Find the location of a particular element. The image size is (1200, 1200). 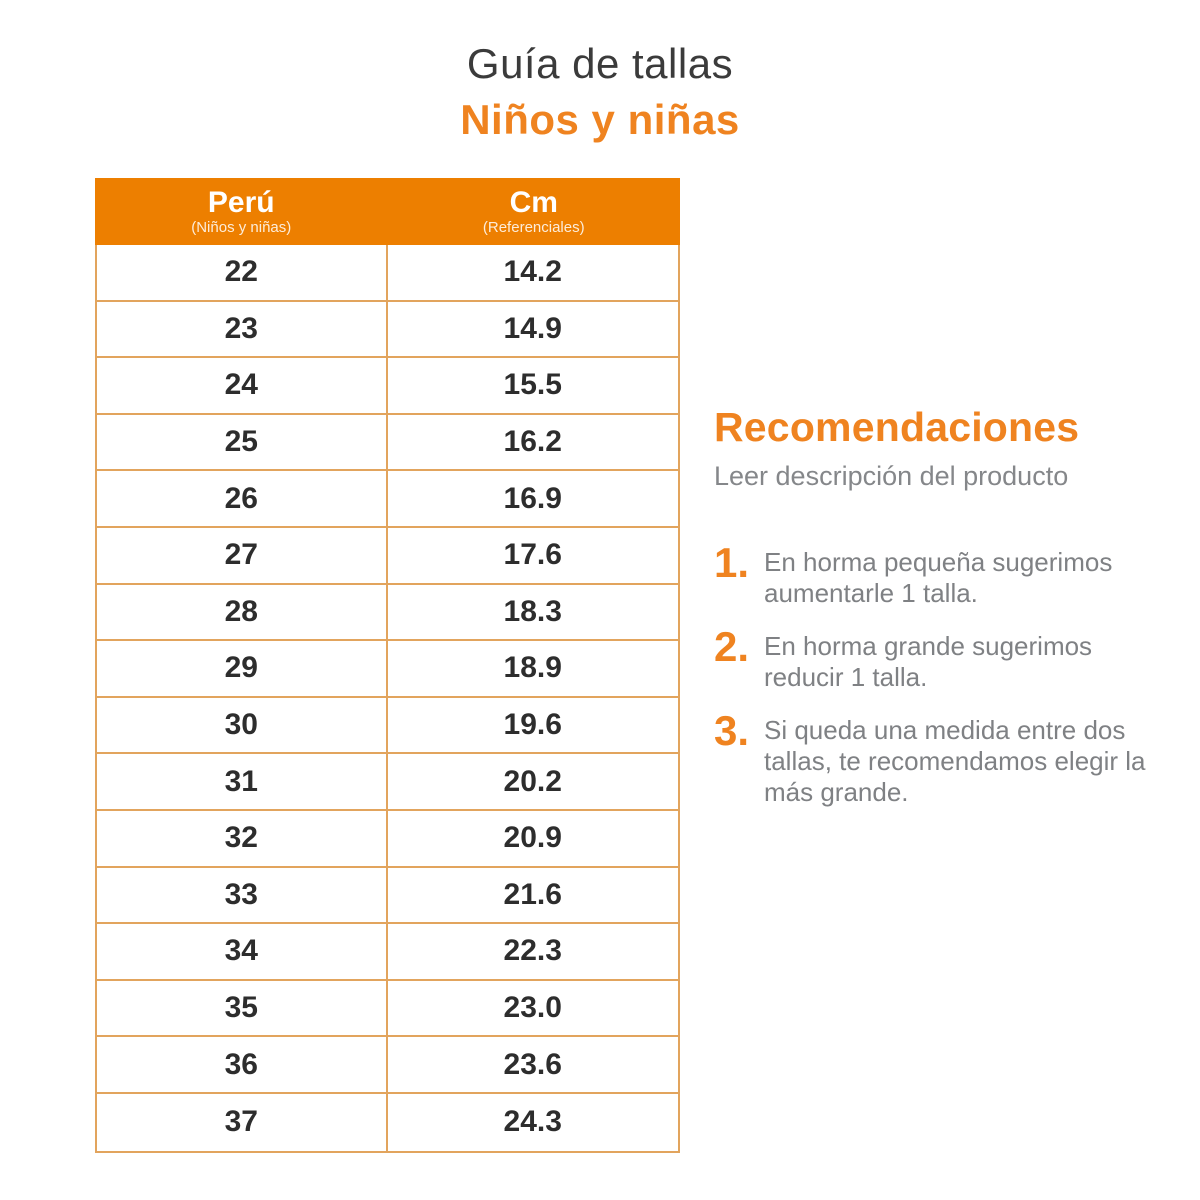

recommendations-subheading: Leer descripción del producto is located at coordinates (891, 476).